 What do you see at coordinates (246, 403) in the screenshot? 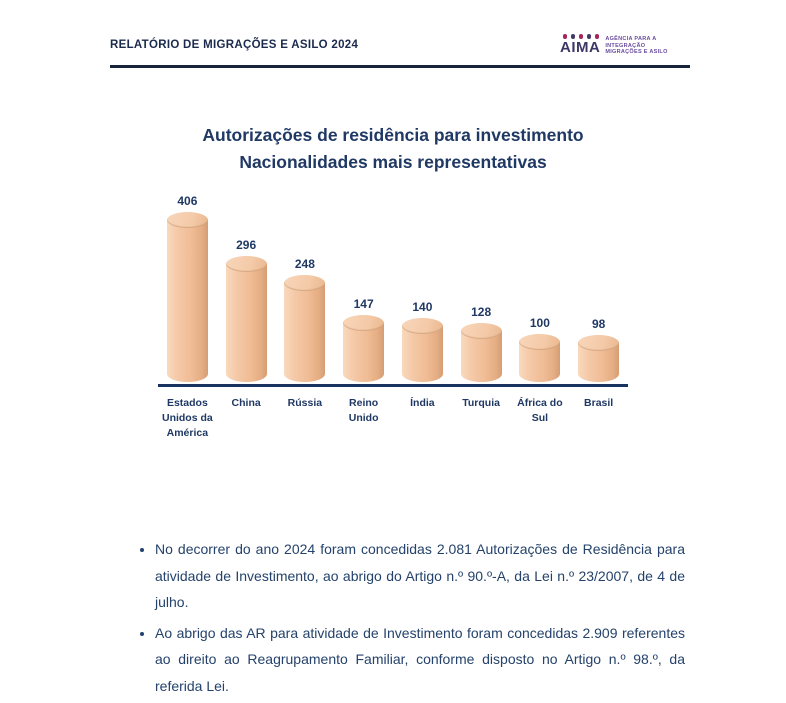
I see `category-label: China` at bounding box center [246, 403].